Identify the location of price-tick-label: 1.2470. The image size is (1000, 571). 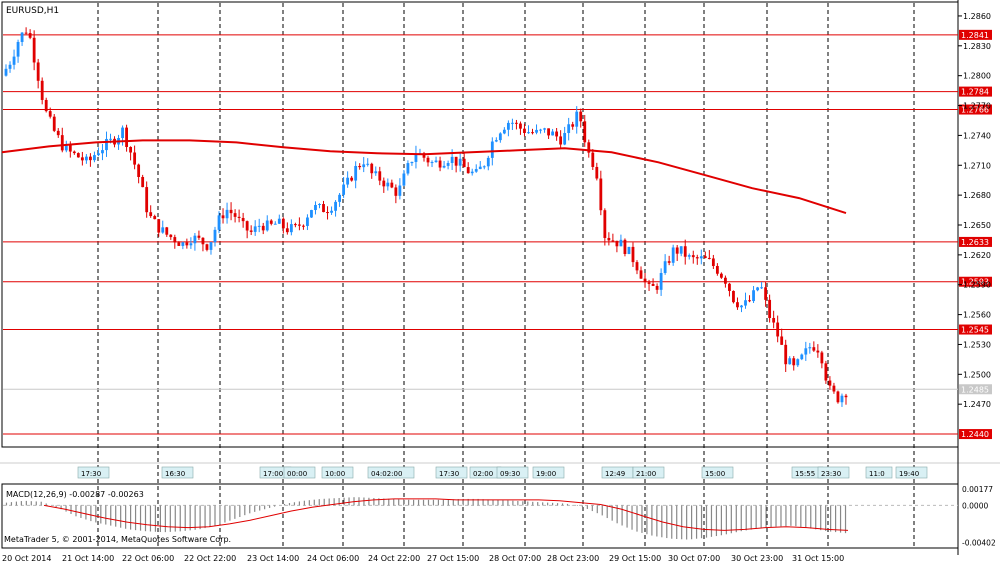
(977, 404).